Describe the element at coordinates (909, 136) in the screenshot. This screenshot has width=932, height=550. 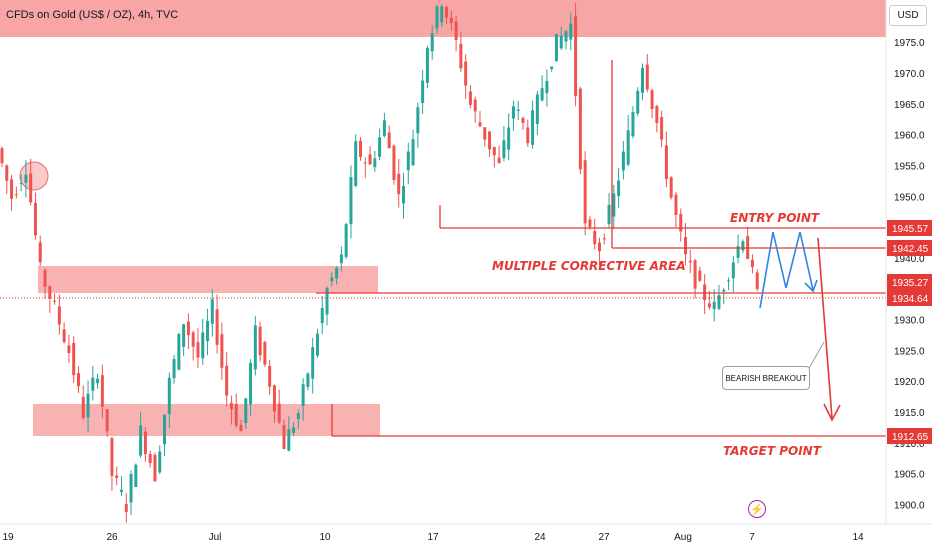
I see `price-tick-1960: 1960.0` at that location.